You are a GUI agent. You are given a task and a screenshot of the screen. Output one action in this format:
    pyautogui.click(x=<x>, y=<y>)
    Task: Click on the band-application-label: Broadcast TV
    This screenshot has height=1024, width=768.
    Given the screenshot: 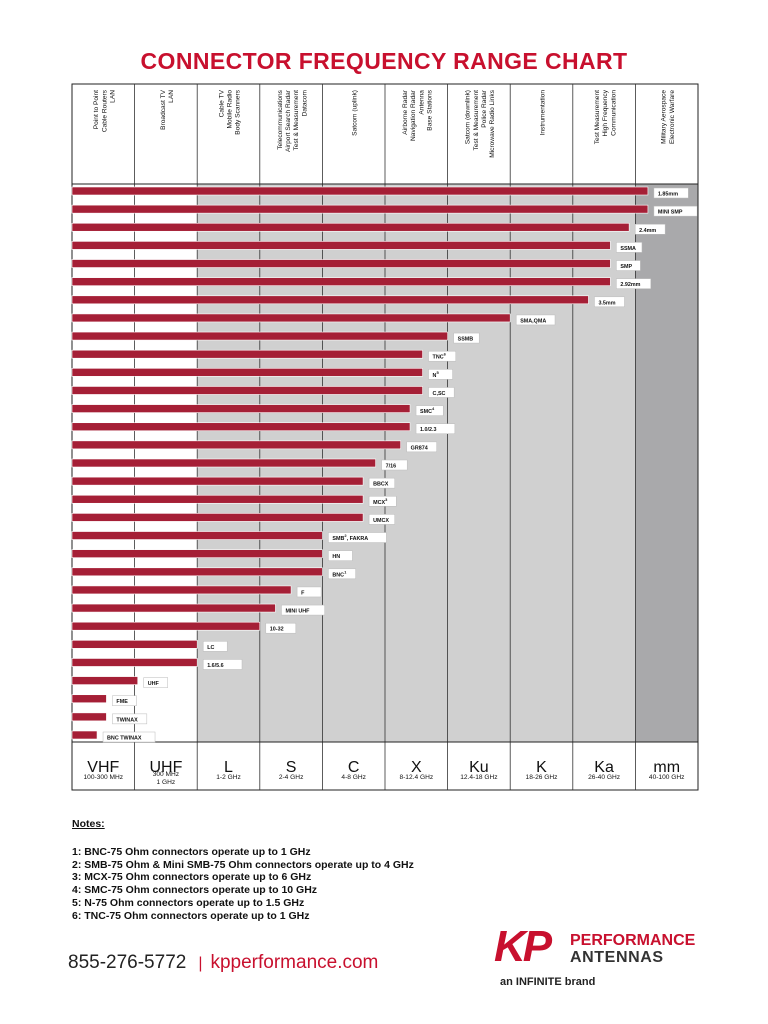 What is the action you would take?
    pyautogui.click(x=163, y=109)
    